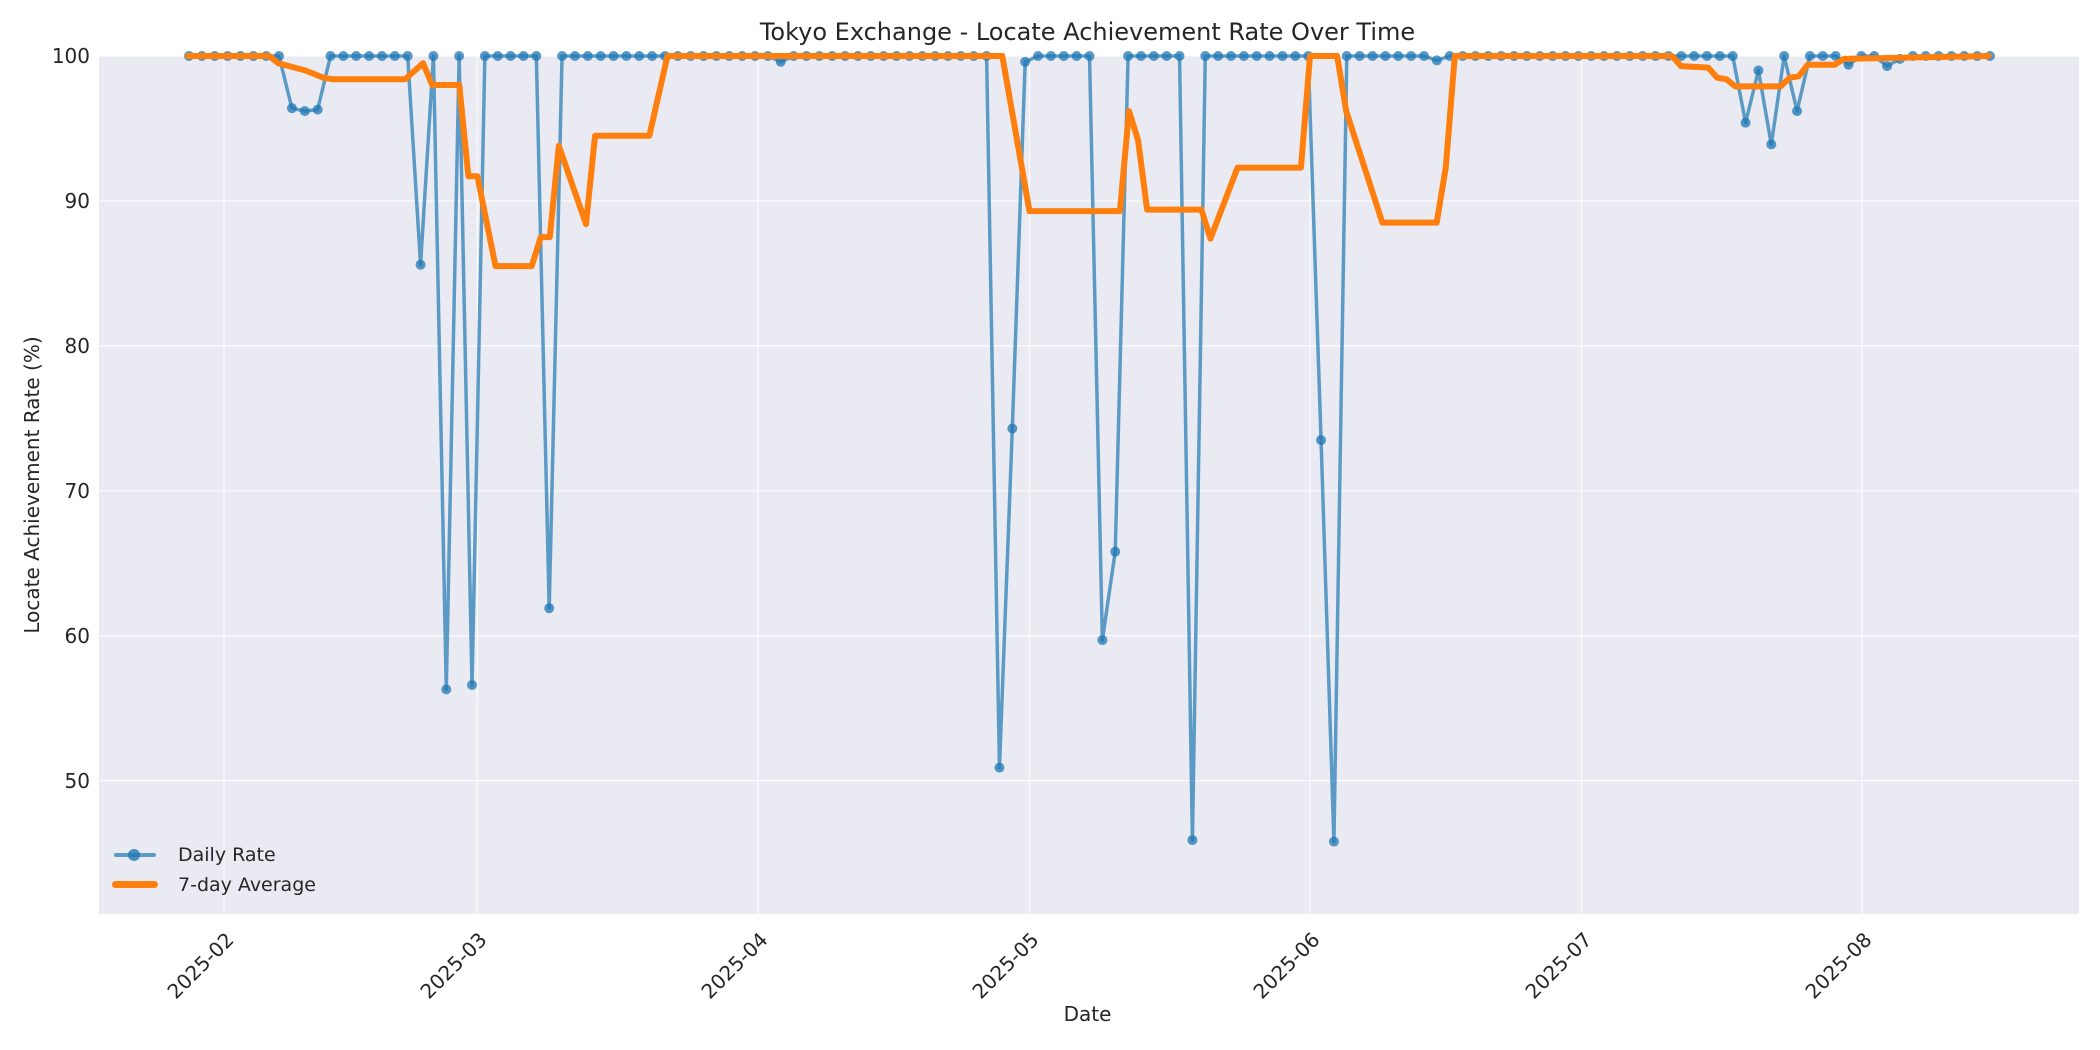  What do you see at coordinates (247, 885) in the screenshot?
I see `legend-label: 7-day Average` at bounding box center [247, 885].